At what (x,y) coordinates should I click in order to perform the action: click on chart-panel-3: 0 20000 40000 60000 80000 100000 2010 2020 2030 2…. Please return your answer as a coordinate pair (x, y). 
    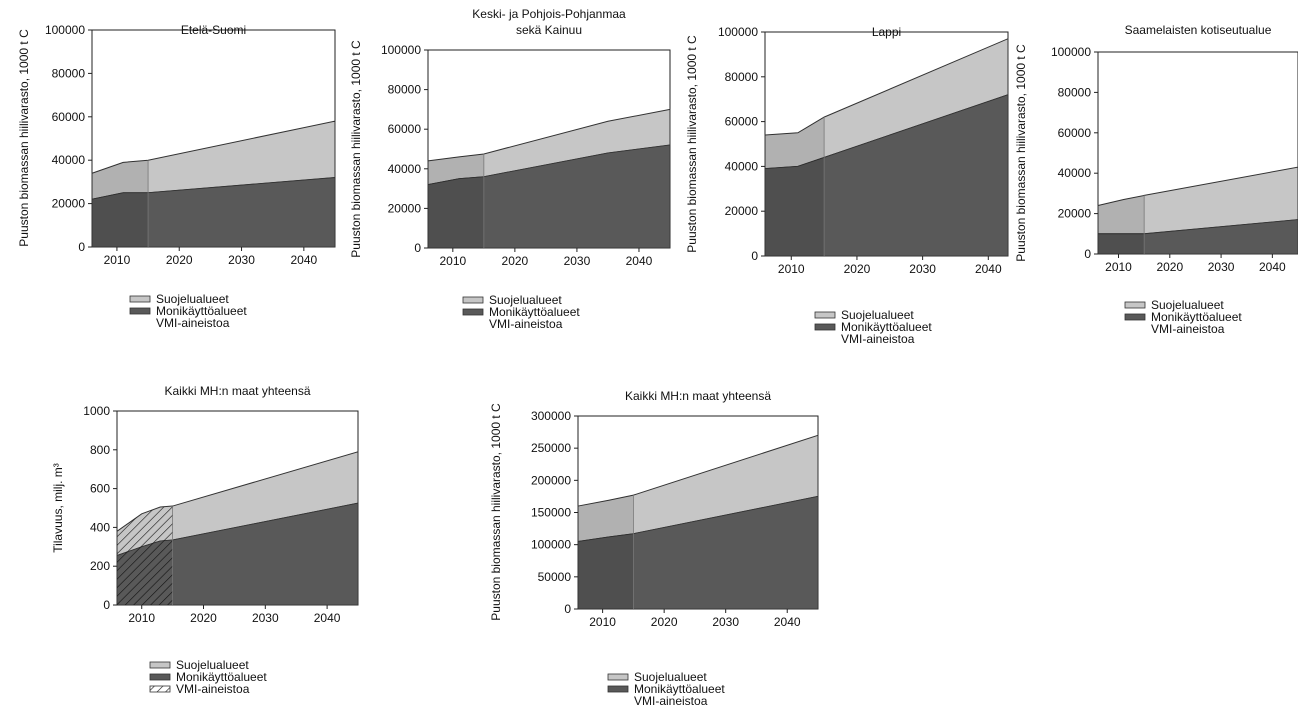
    Looking at the image, I should click on (847, 185).